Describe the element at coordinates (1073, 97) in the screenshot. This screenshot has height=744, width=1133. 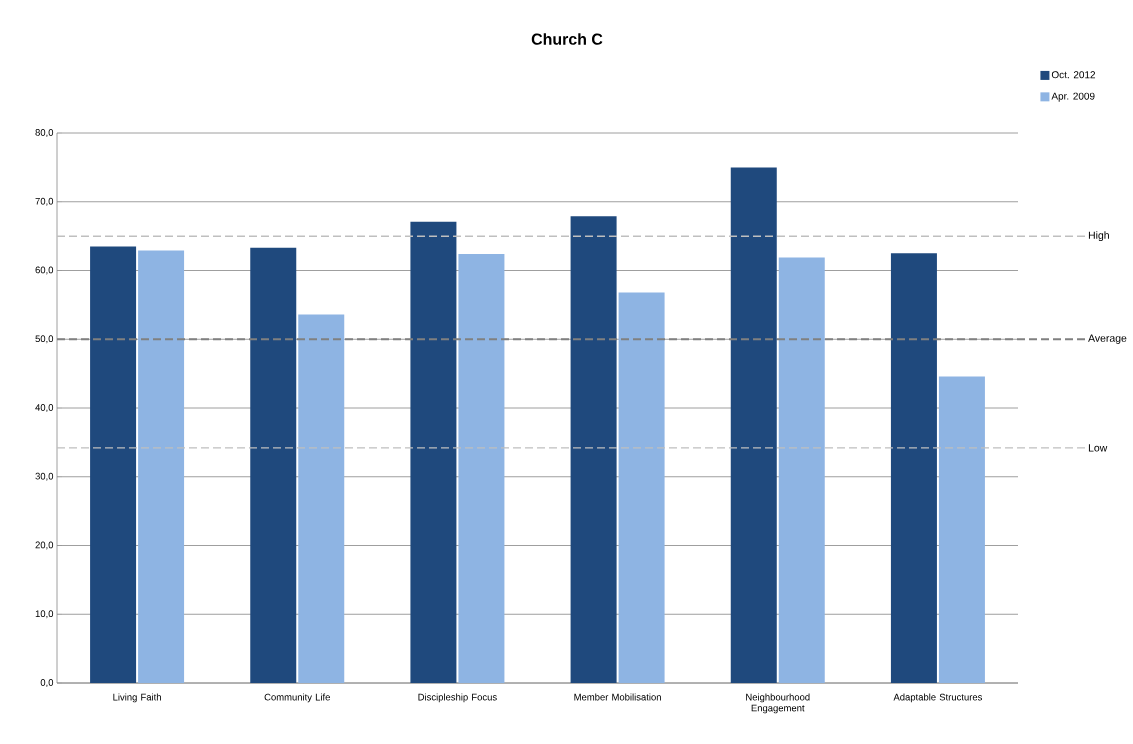
I see `legend-label: Apr. 2009` at that location.